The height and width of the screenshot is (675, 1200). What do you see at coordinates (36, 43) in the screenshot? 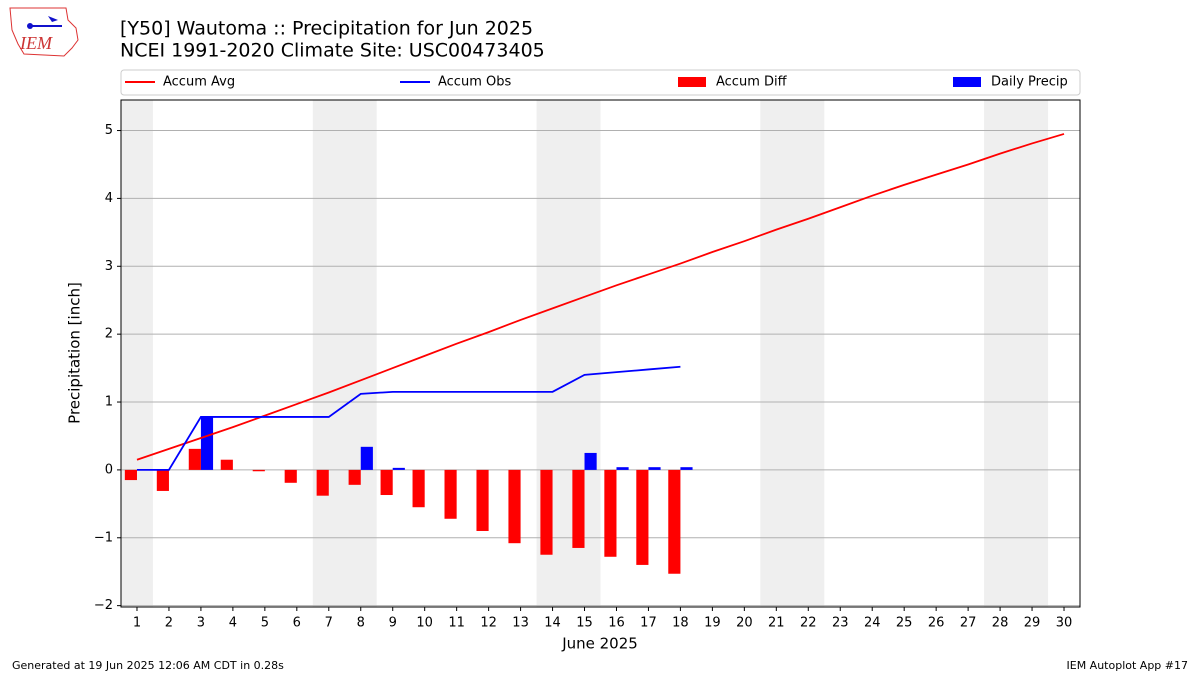
I see `logo-text: IEM` at bounding box center [36, 43].